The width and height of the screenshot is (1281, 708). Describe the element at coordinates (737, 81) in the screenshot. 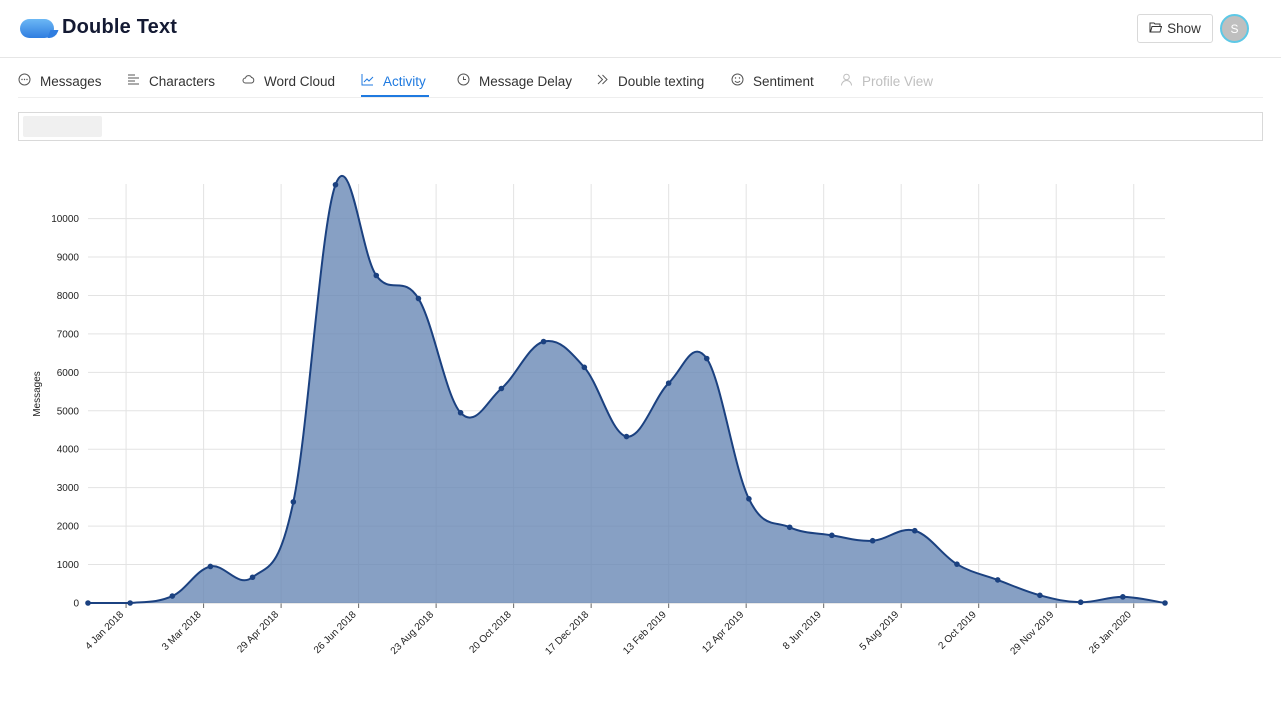

I see `smile-icon` at that location.